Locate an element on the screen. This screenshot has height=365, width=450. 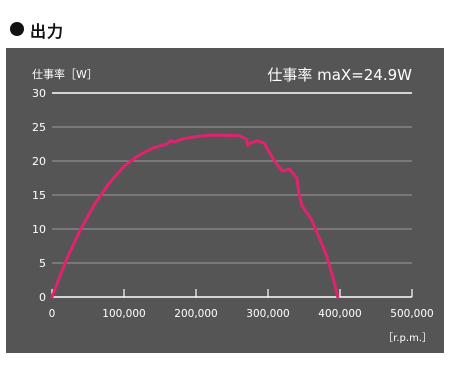
title-bullet-icon is located at coordinates (17, 29).